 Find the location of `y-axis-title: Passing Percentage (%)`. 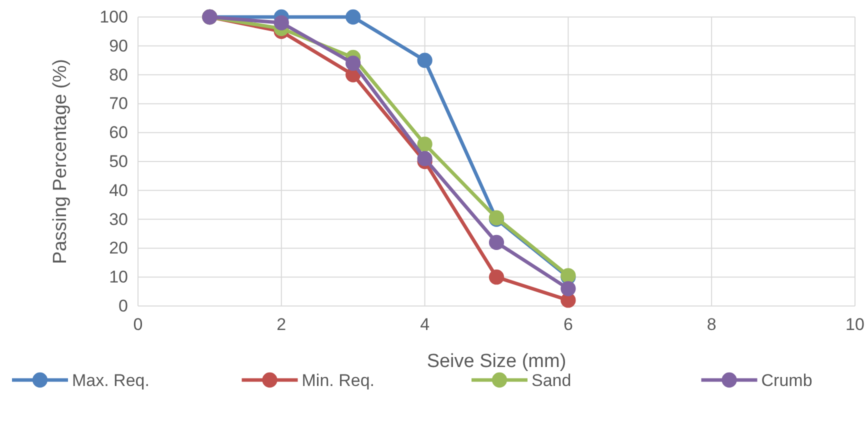

y-axis-title: Passing Percentage (%) is located at coordinates (60, 161).